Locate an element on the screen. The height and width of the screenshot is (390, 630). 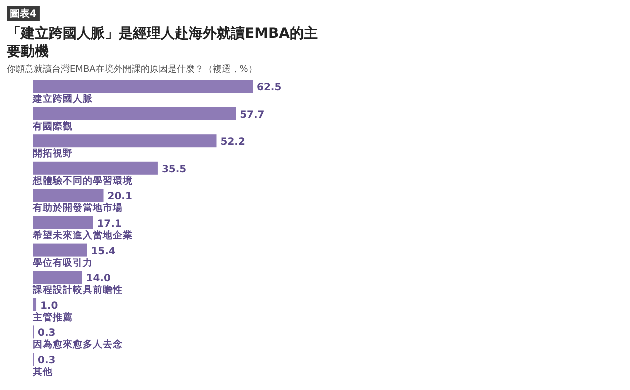
data-label: 57.7 is located at coordinates (252, 115).